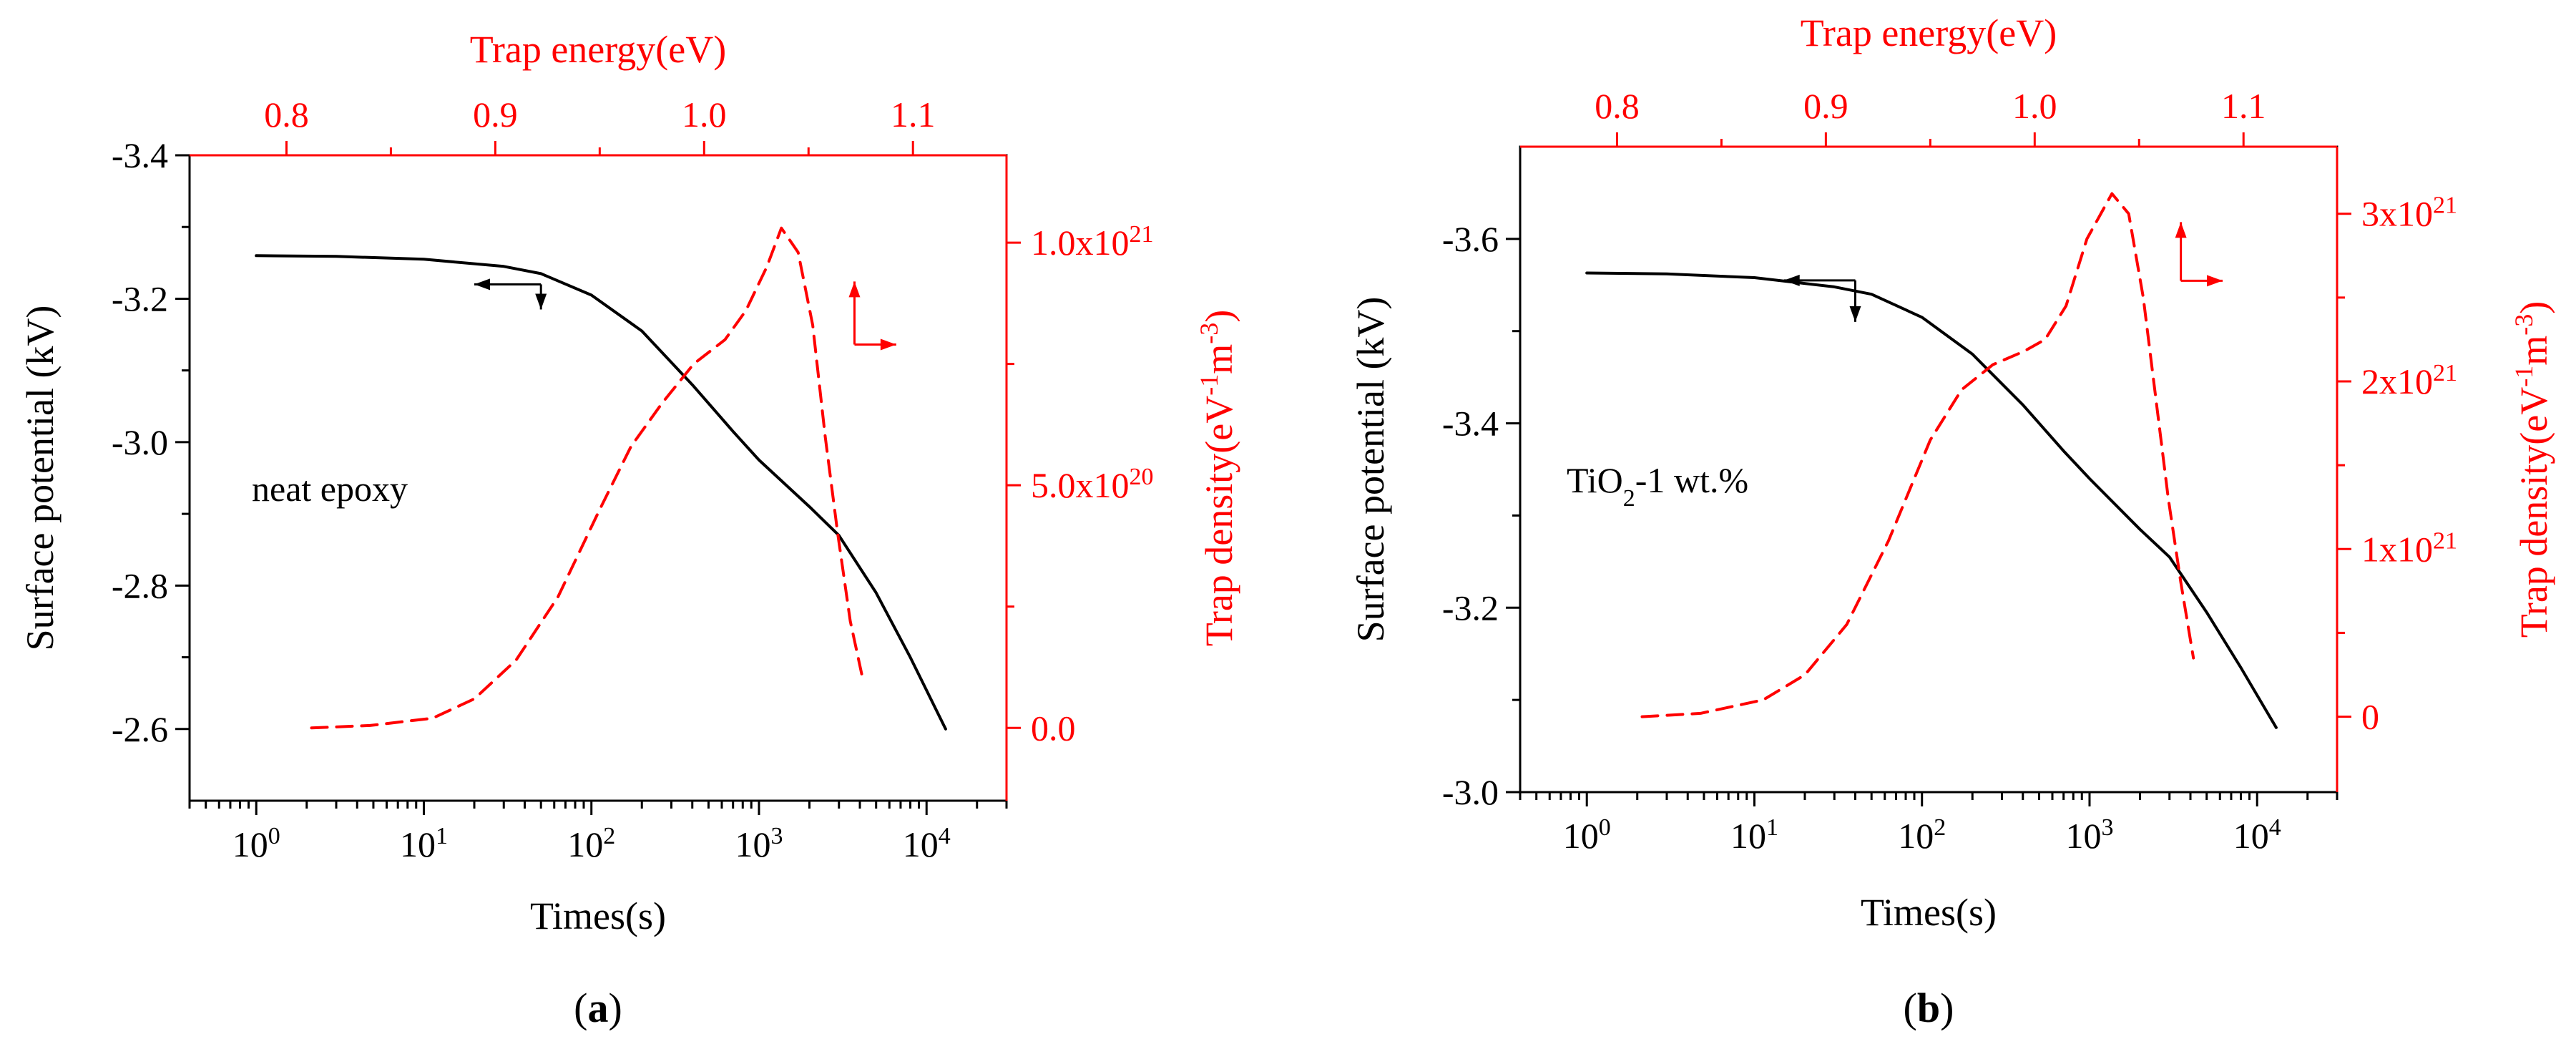  Describe the element at coordinates (1929, 1008) in the screenshot. I see `panel-label: (b)` at that location.